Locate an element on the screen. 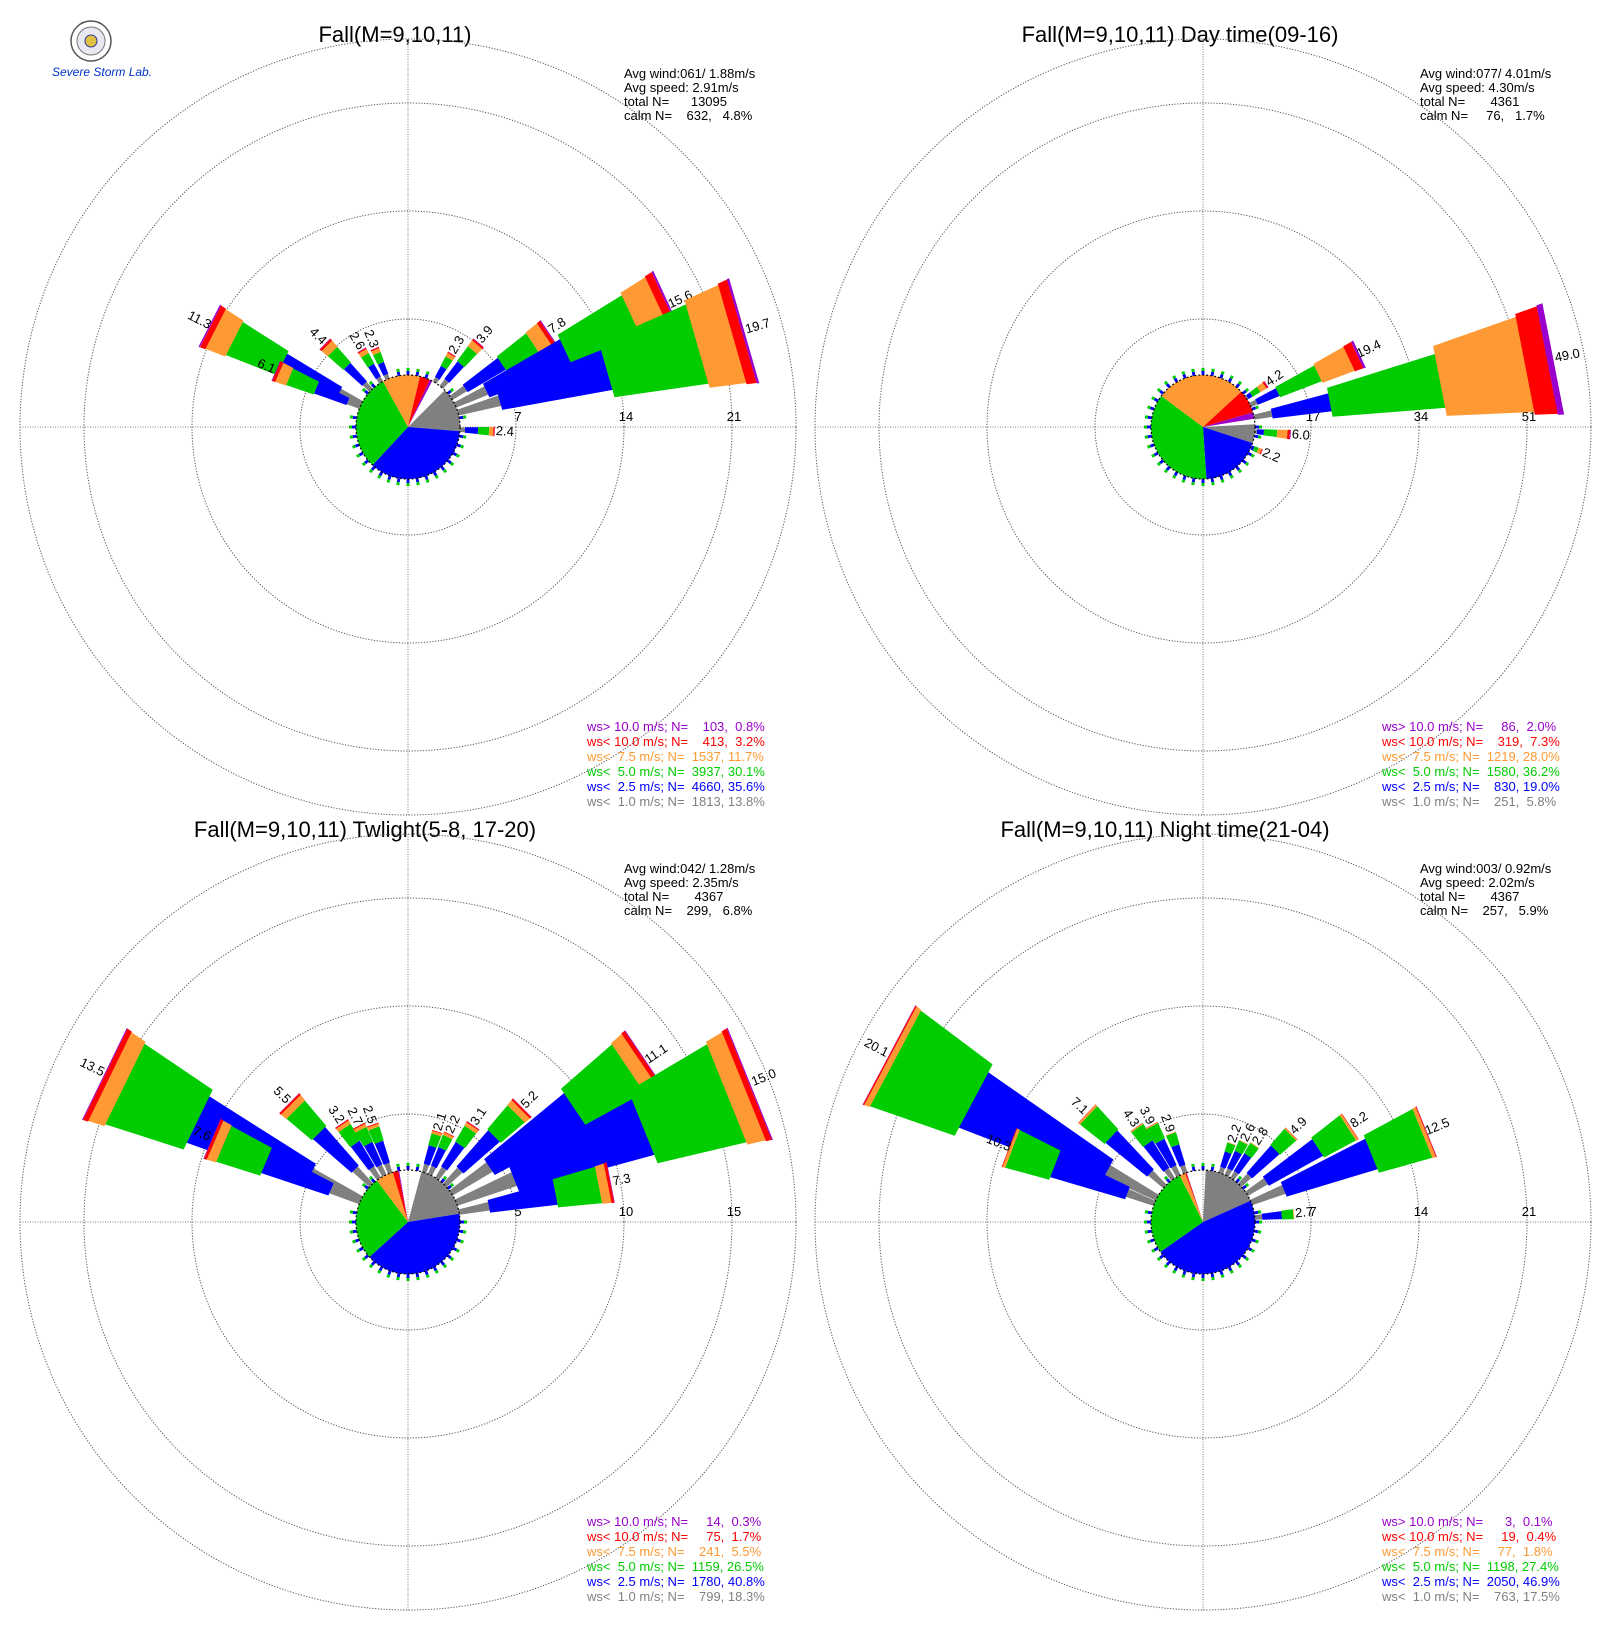 This screenshot has height=1640, width=1620. direction-value-label: 2.6 is located at coordinates (1248, 1132).